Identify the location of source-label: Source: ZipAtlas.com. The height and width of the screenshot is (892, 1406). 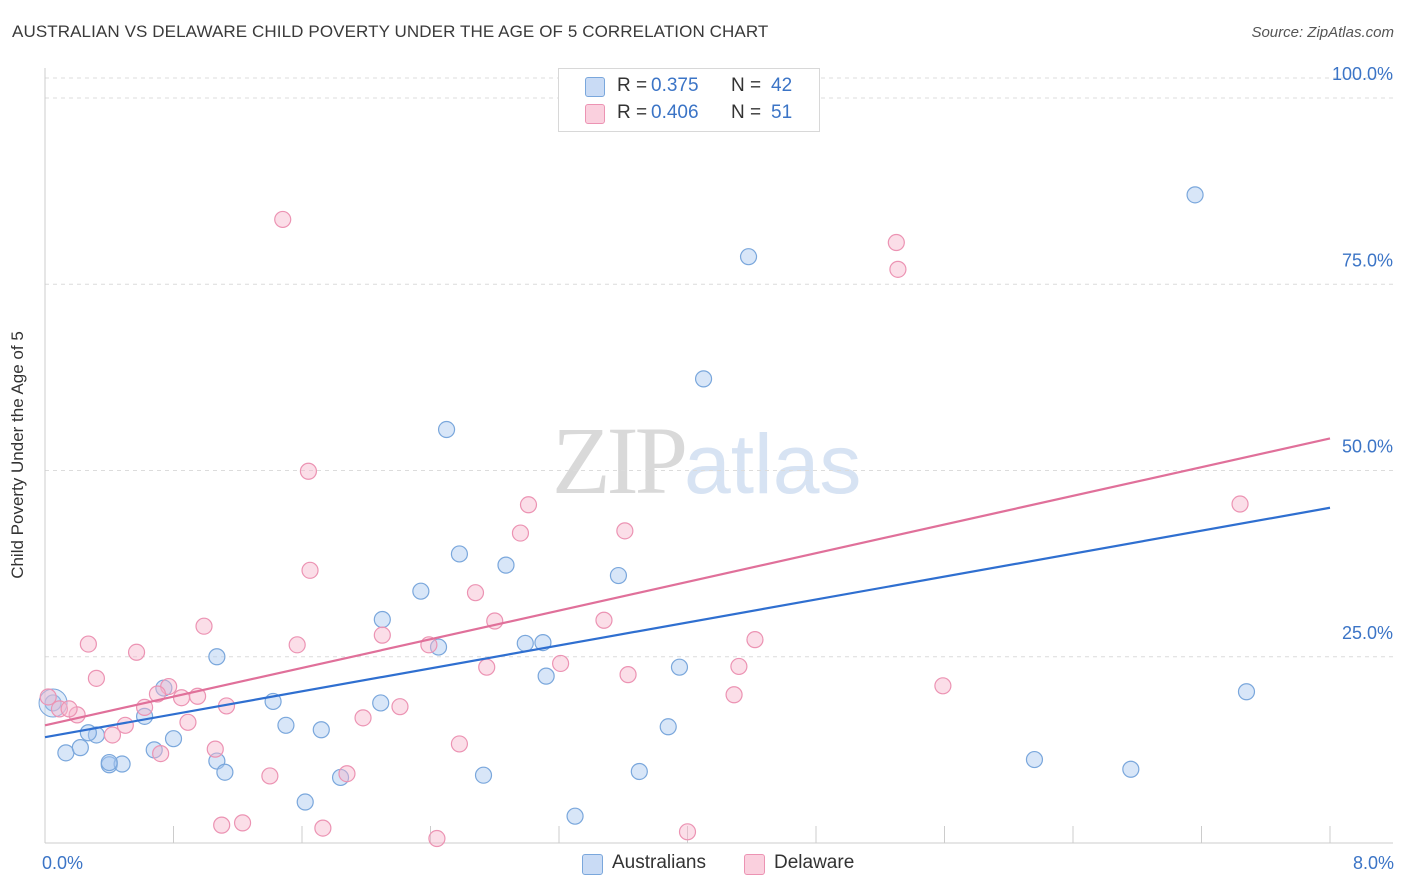
(1322, 32).